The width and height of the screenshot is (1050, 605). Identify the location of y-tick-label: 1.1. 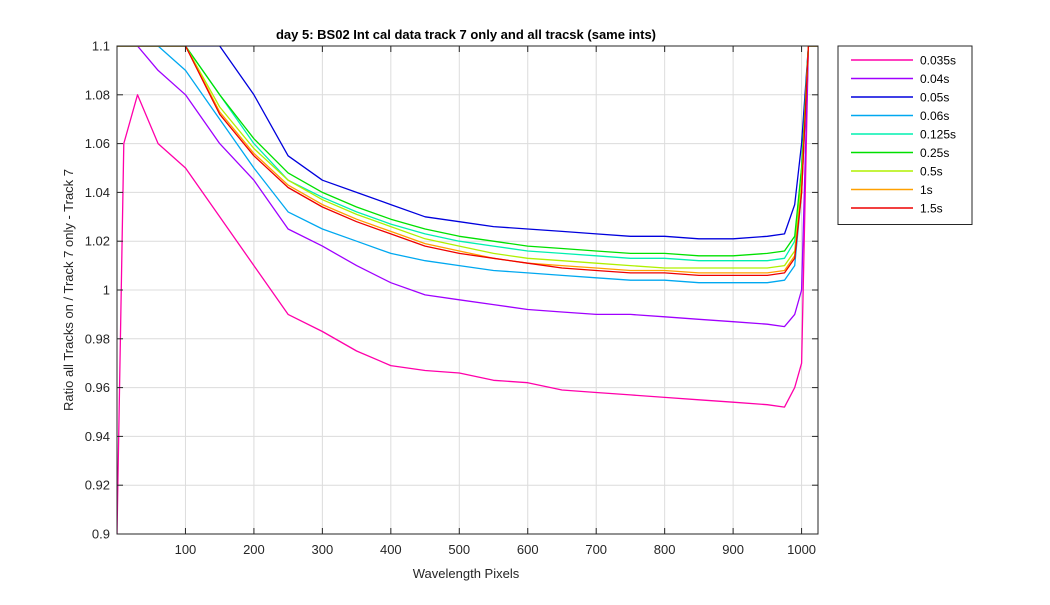
(101, 46).